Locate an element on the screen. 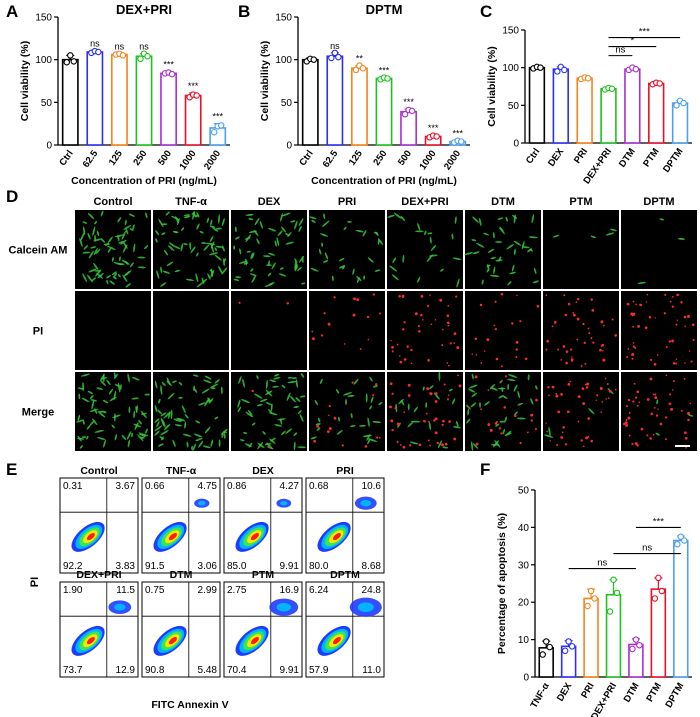 Image resolution: width=700 pixels, height=717 pixels. y-tick-label-F: 40 is located at coordinates (524, 528).